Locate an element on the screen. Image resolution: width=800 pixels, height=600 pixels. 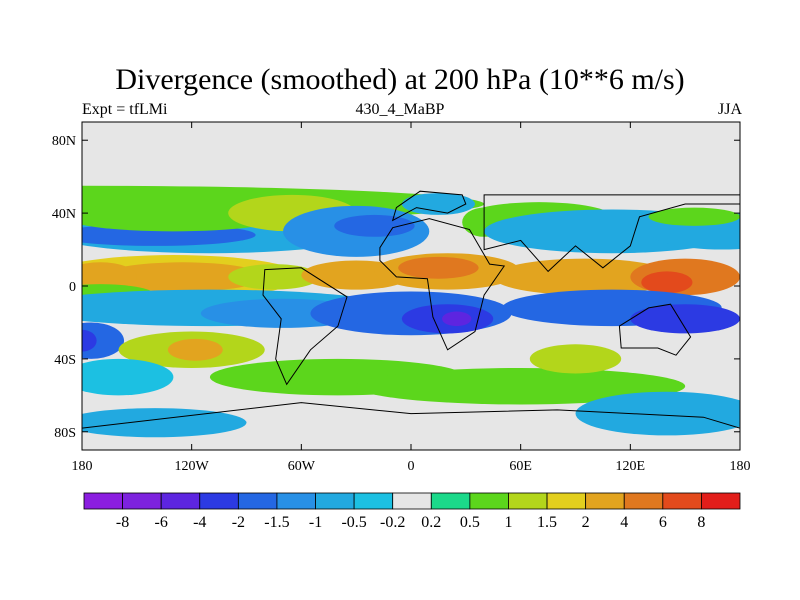
colorbar-label: 1 is located at coordinates (508, 522).